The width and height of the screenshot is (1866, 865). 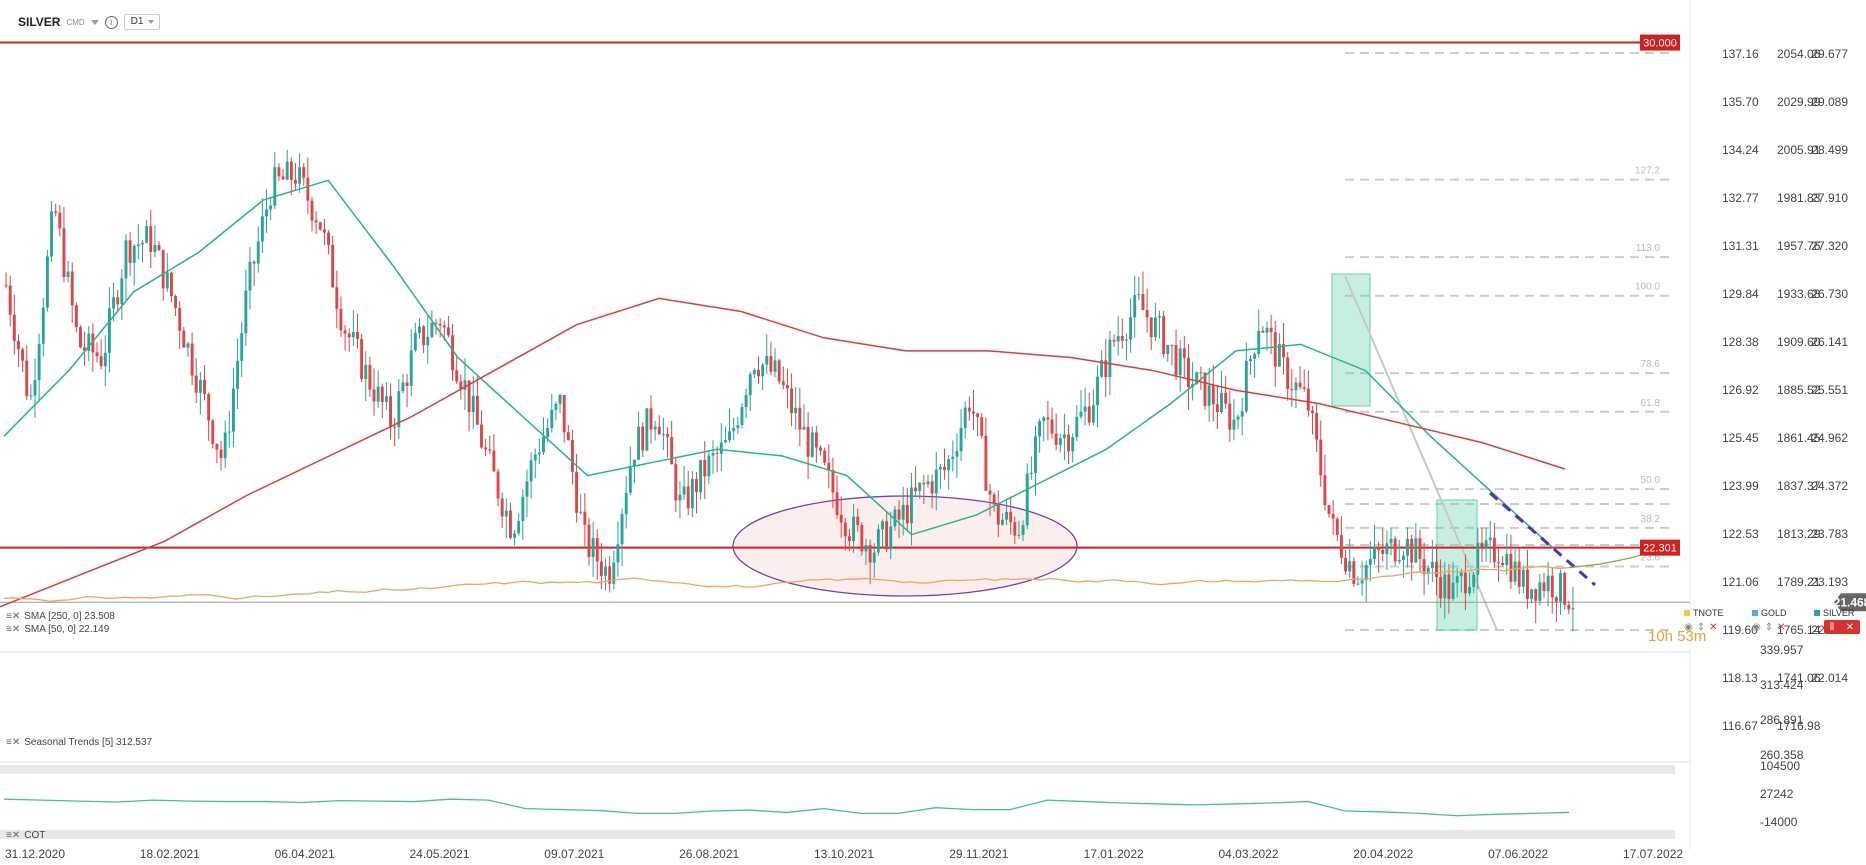 I want to click on seasonal-indicator-label: ≡✕ Seasonal Trends [5] 312.537, so click(x=79, y=742).